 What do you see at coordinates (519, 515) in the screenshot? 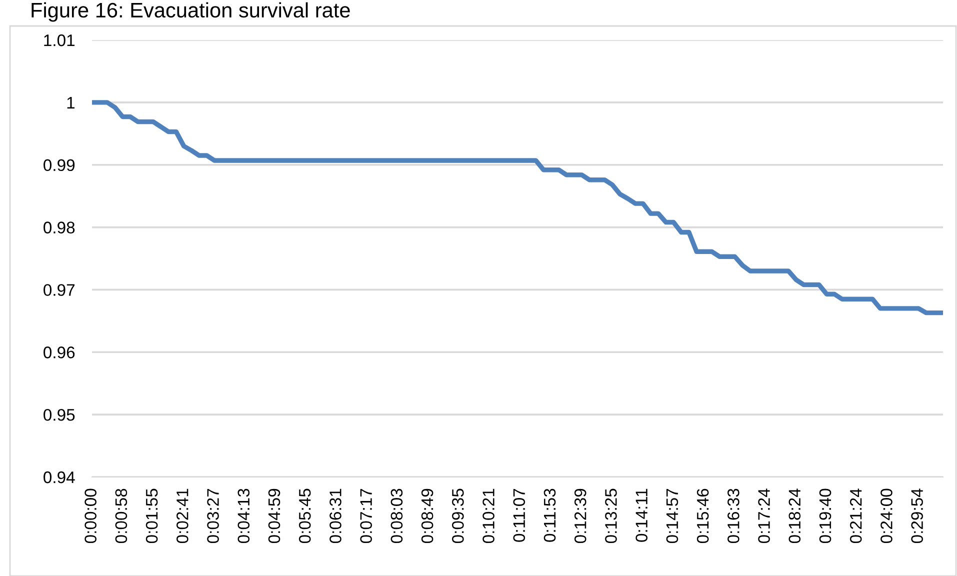
I see `x-tick-label: 0:11:07` at bounding box center [519, 515].